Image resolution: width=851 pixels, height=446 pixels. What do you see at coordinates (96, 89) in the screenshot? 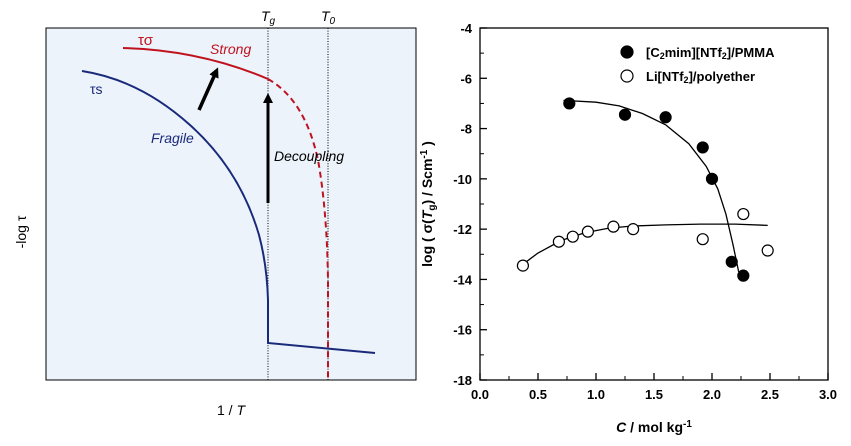
I see `tau-s-label: τs` at bounding box center [96, 89].